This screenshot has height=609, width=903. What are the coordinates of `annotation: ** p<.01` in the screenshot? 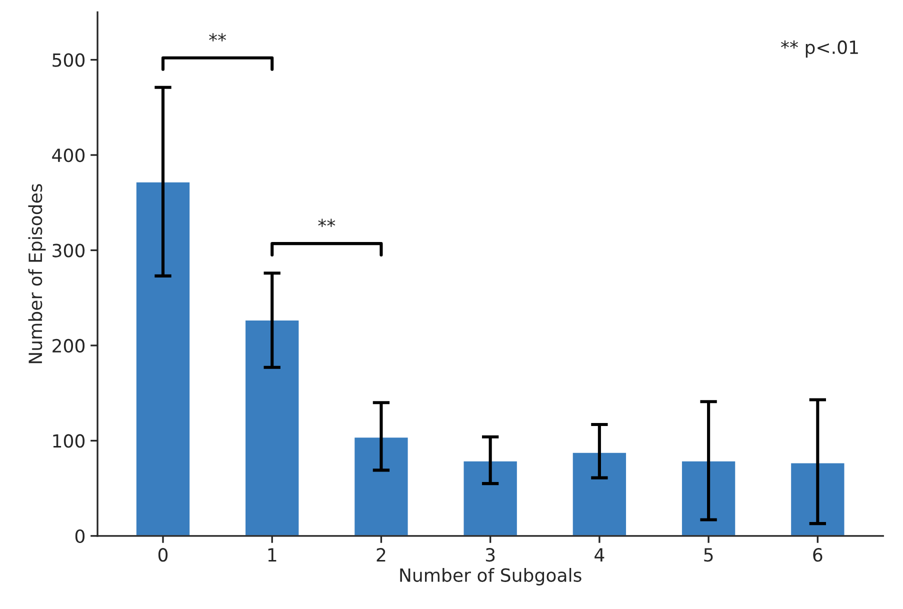 It's located at (819, 49).